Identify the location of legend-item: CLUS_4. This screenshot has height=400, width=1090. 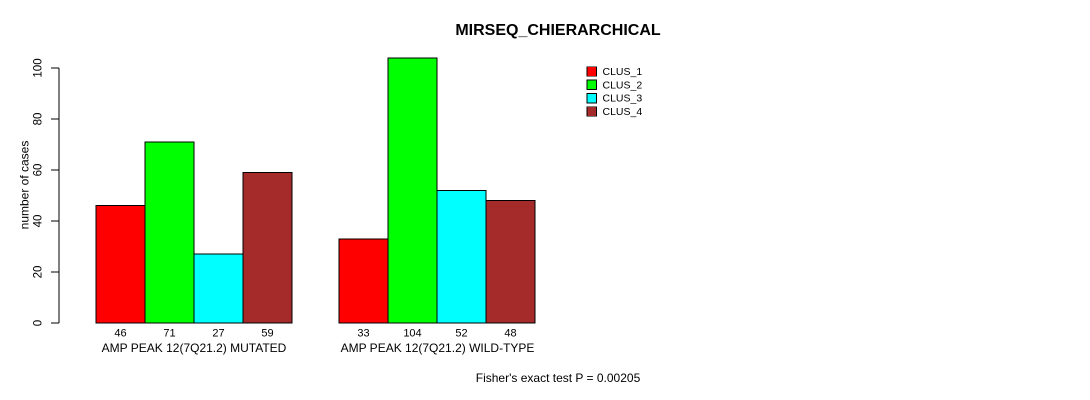
(614, 112).